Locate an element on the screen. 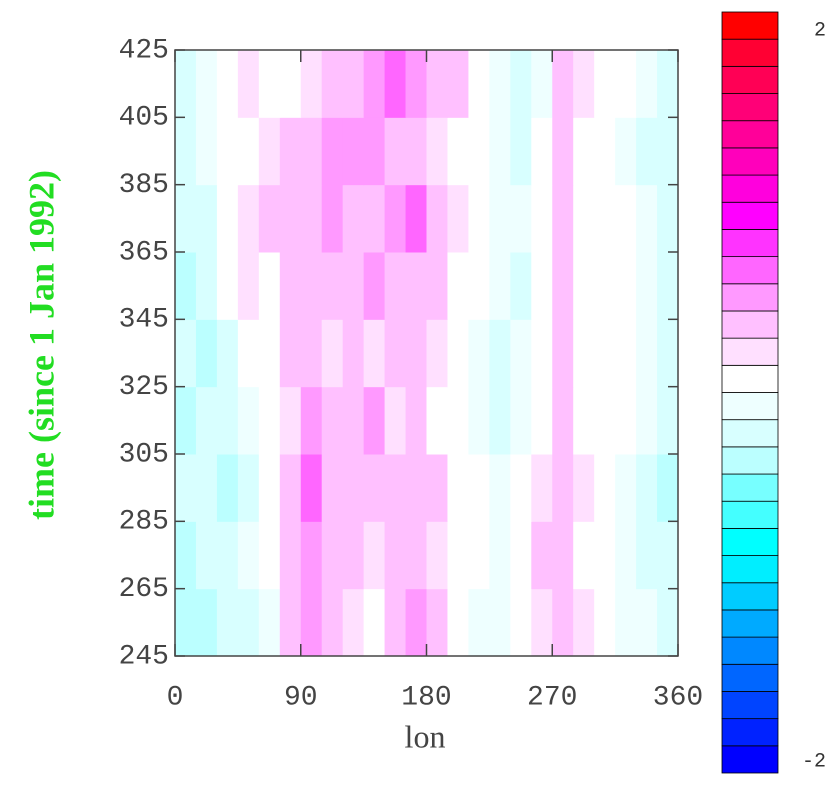  y-tick-label: 345 is located at coordinates (144, 320).